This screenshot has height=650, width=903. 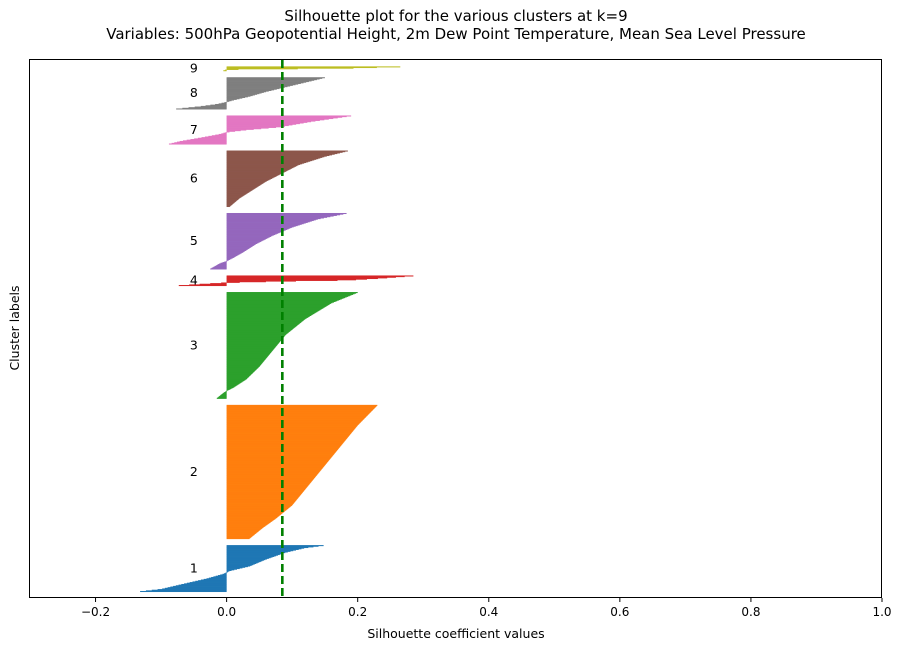 I want to click on cluster-label-1: 1, so click(x=194, y=567).